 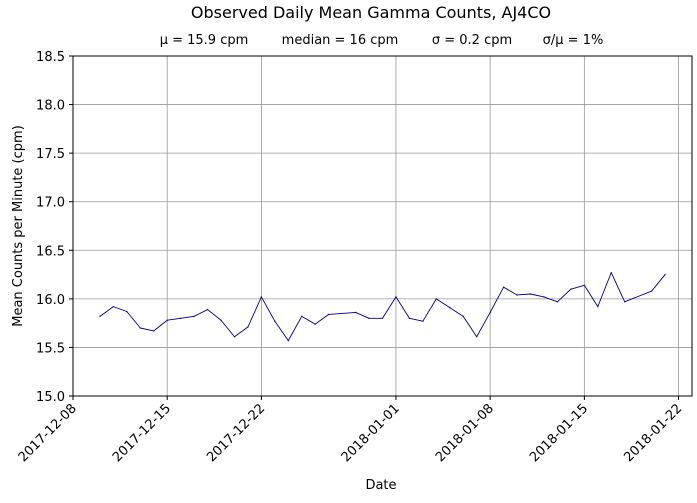 What do you see at coordinates (50, 106) in the screenshot?
I see `y-tick-label: 18.0` at bounding box center [50, 106].